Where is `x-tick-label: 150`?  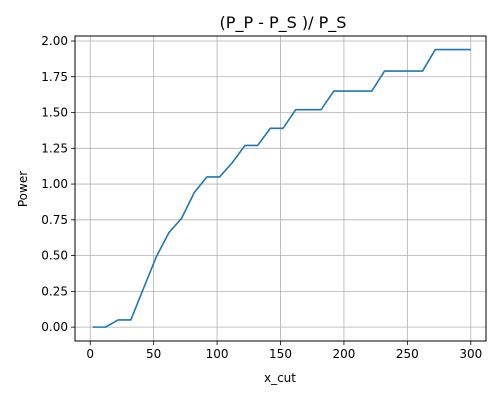
x-tick-label: 150 is located at coordinates (280, 354).